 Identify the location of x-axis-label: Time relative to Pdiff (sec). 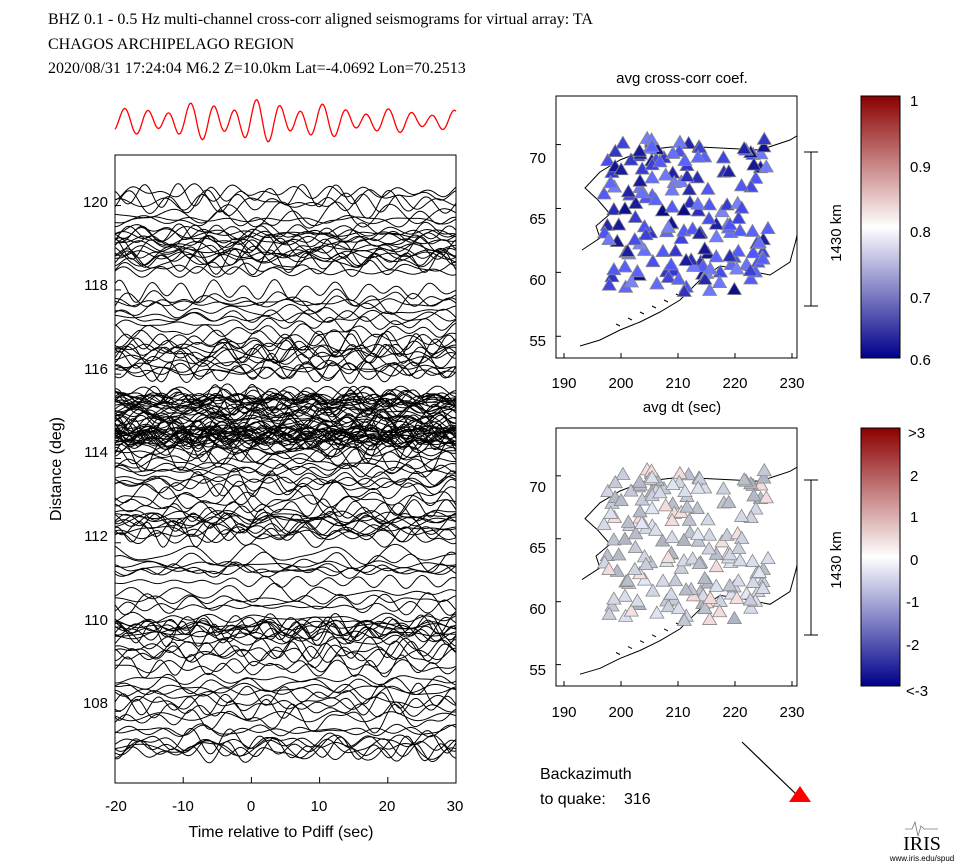
(281, 832).